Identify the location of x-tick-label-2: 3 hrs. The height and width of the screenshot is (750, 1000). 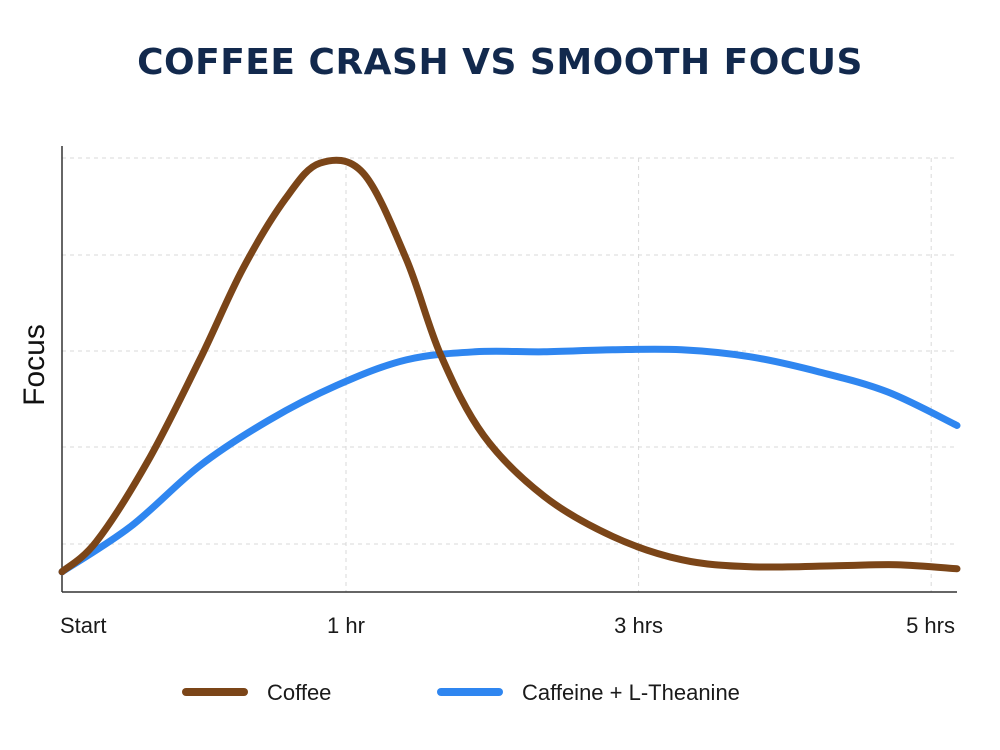
(638, 625).